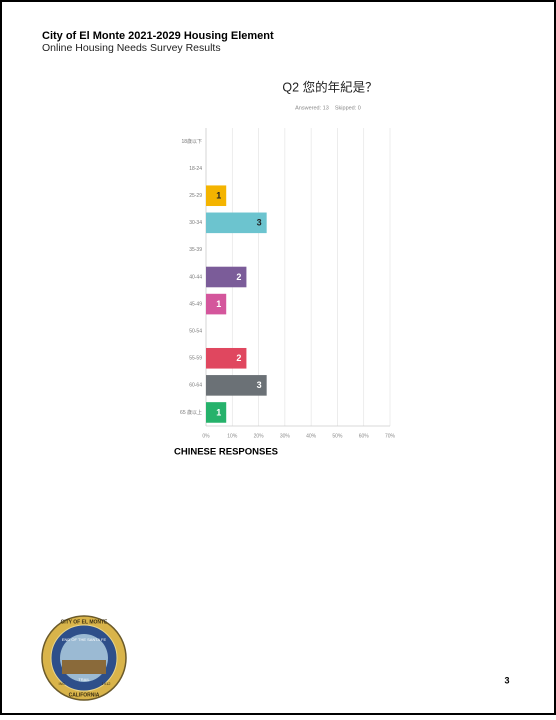  I want to click on seal-text: 1912, so click(107, 683).